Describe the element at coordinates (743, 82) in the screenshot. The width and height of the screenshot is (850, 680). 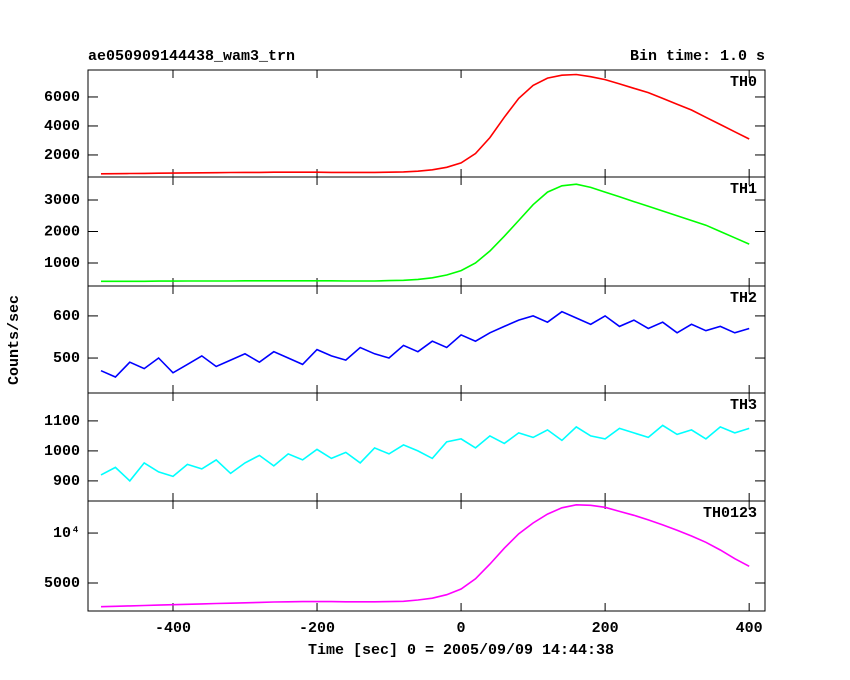
I see `series-label: TH0` at that location.